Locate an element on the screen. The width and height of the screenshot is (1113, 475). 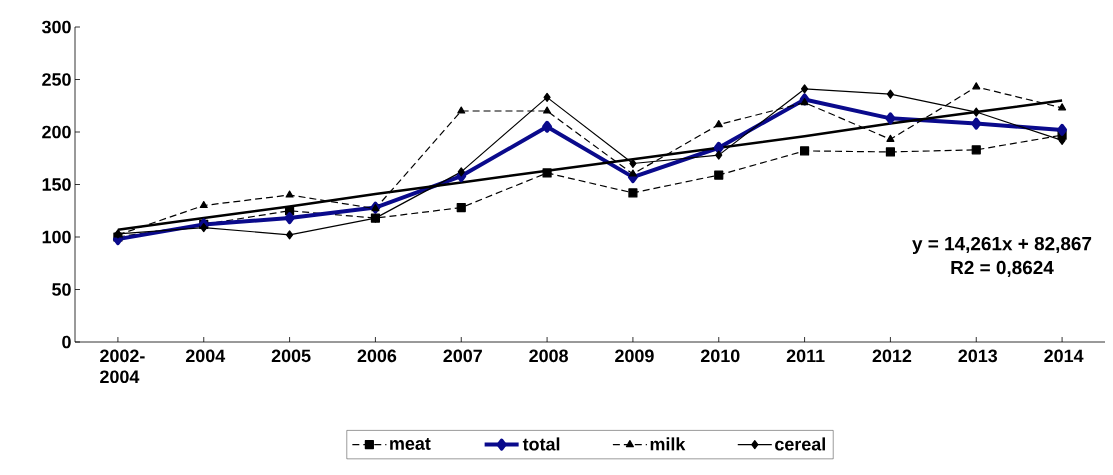
y-tick-label: 0 is located at coordinates (66, 342).